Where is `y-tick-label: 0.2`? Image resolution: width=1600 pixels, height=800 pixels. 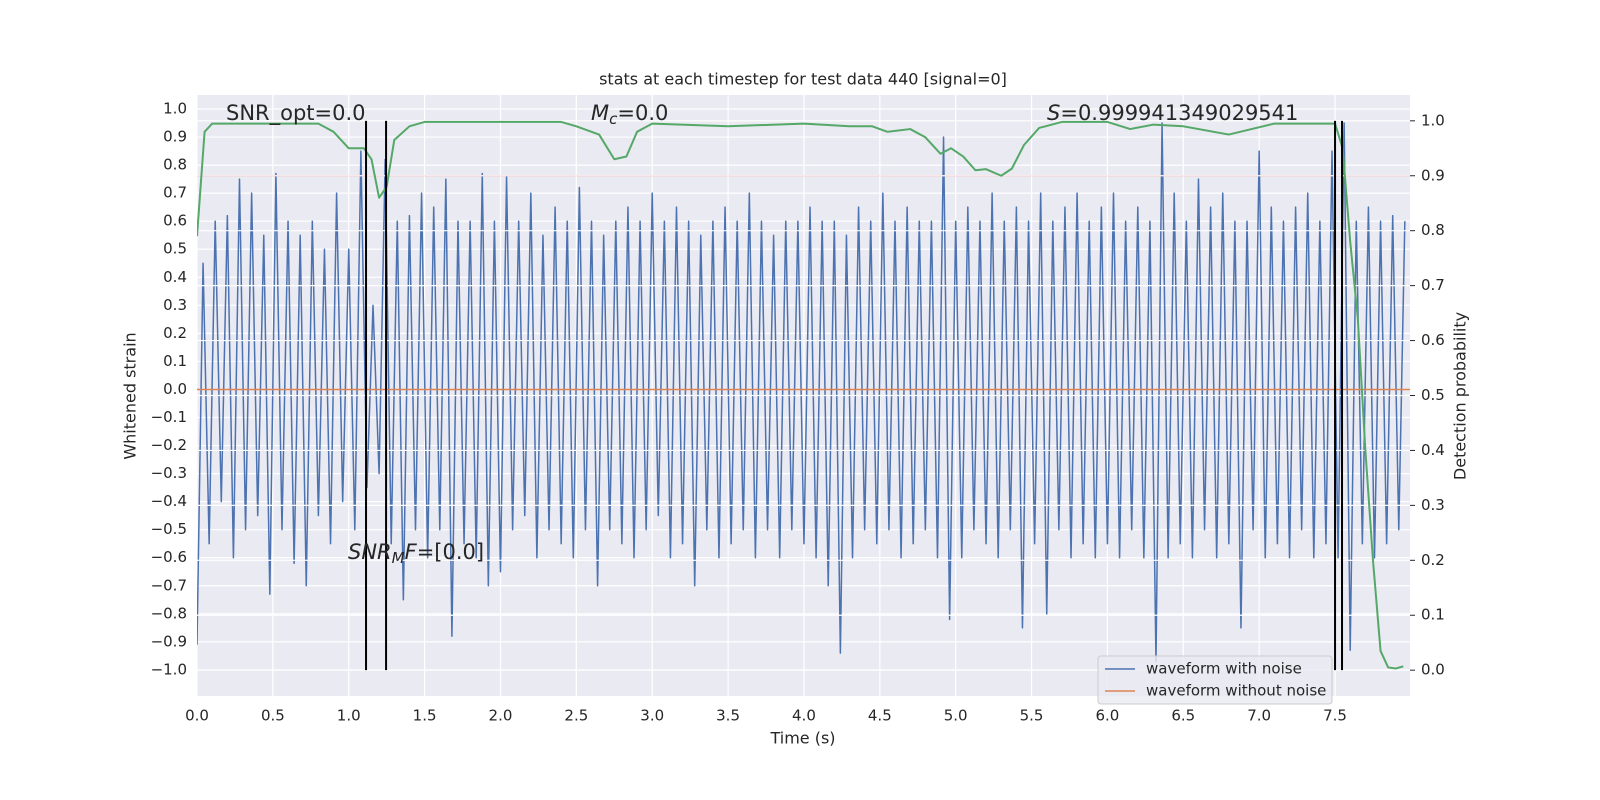
y-tick-label: 0.2 is located at coordinates (175, 333).